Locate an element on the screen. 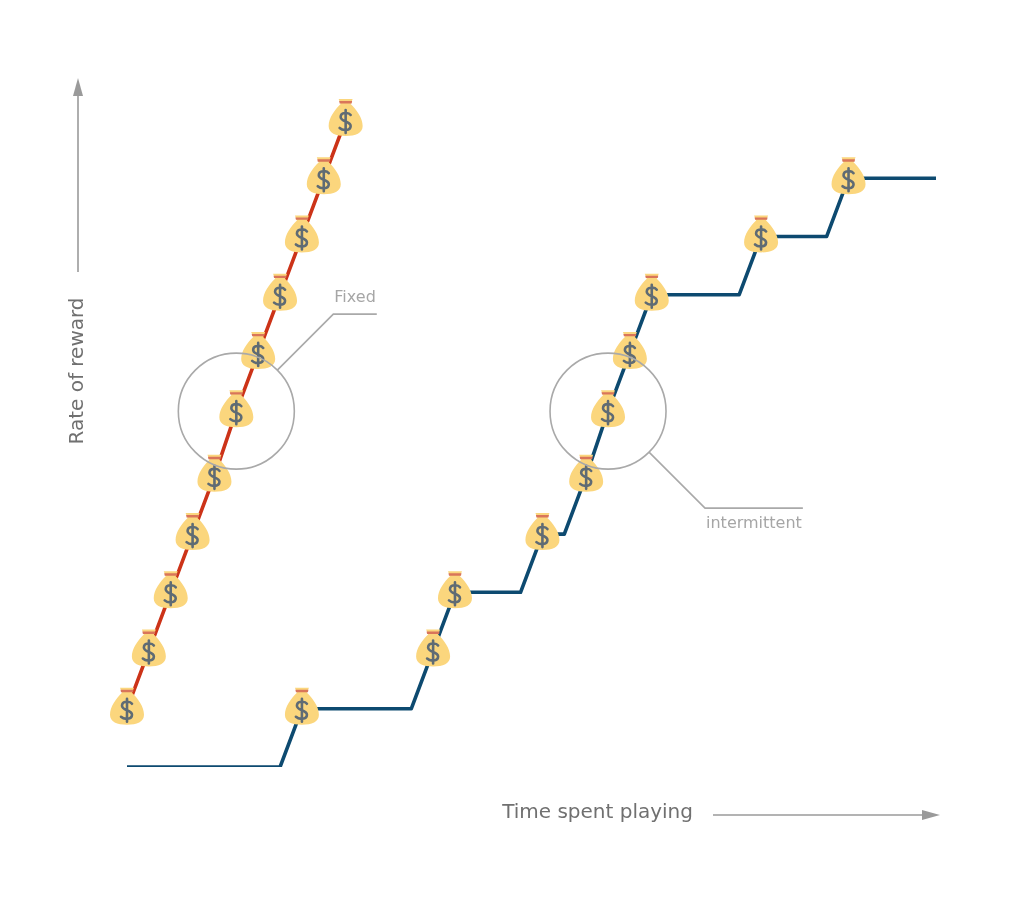  y-axis-title: Rate of reward is located at coordinates (76, 371).